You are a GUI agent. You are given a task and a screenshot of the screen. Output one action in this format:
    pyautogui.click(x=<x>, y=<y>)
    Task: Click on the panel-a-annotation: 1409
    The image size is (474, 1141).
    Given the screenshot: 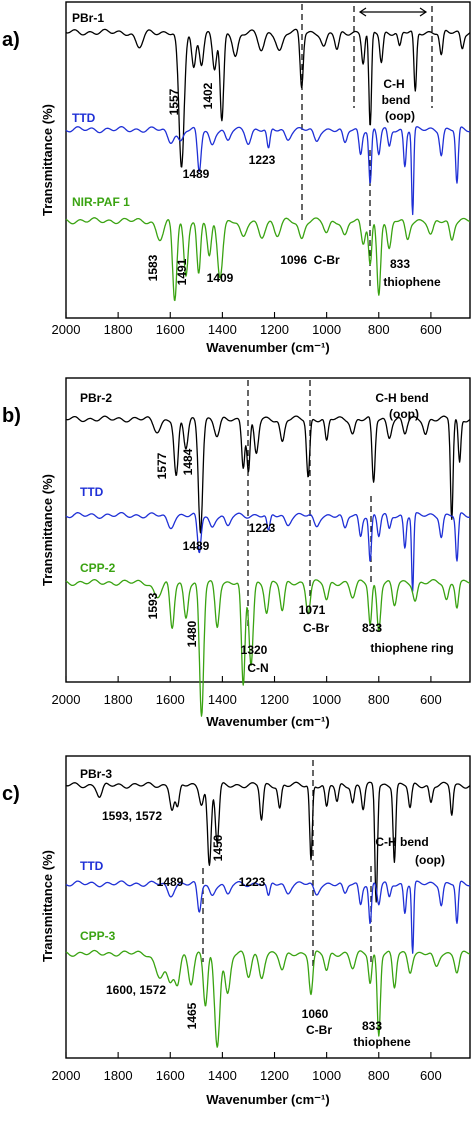 What is the action you would take?
    pyautogui.click(x=220, y=278)
    